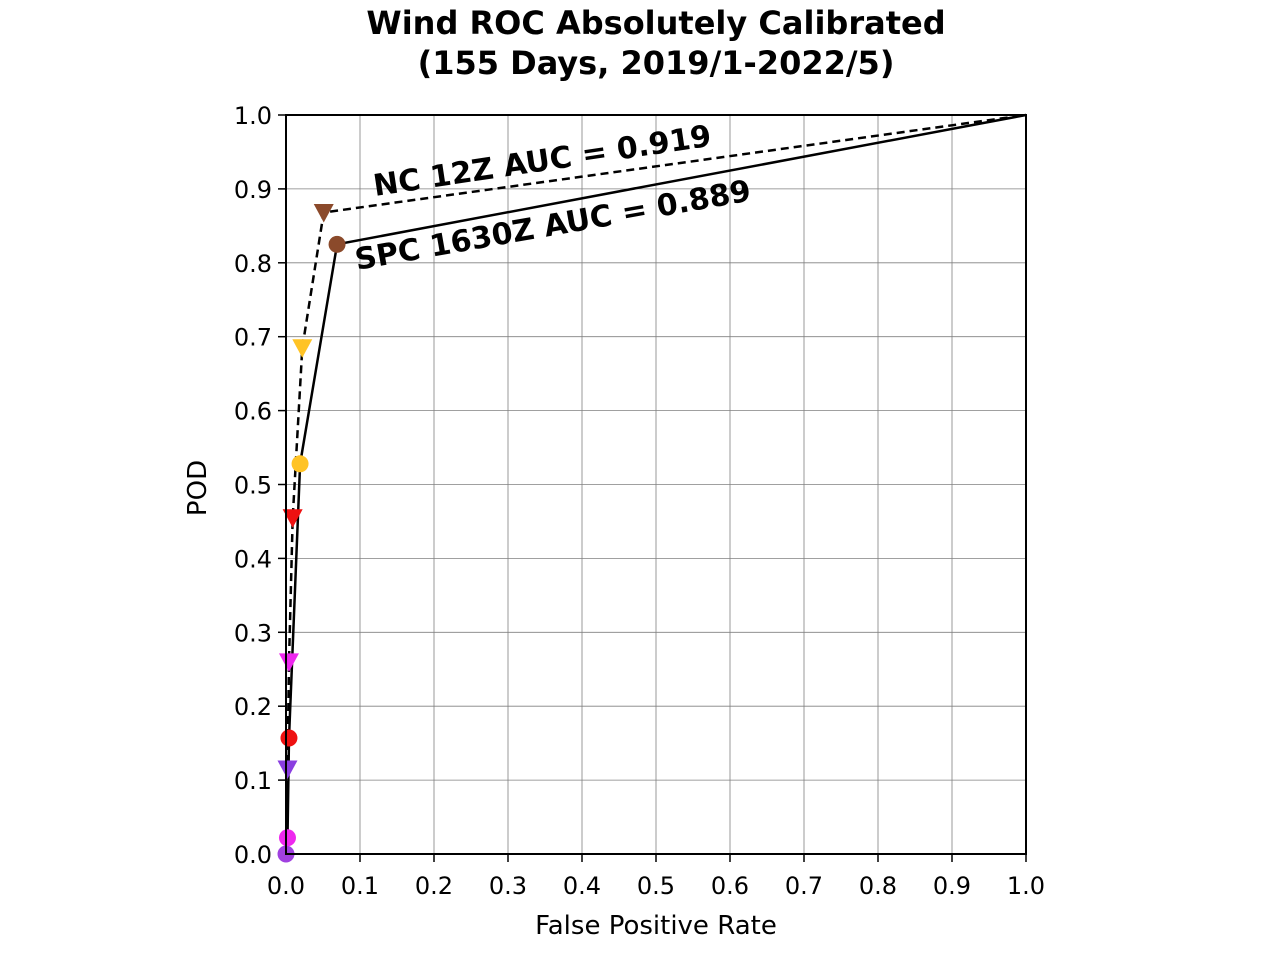  Describe the element at coordinates (952, 886) in the screenshot. I see `x-tick-label: 0.9` at that location.